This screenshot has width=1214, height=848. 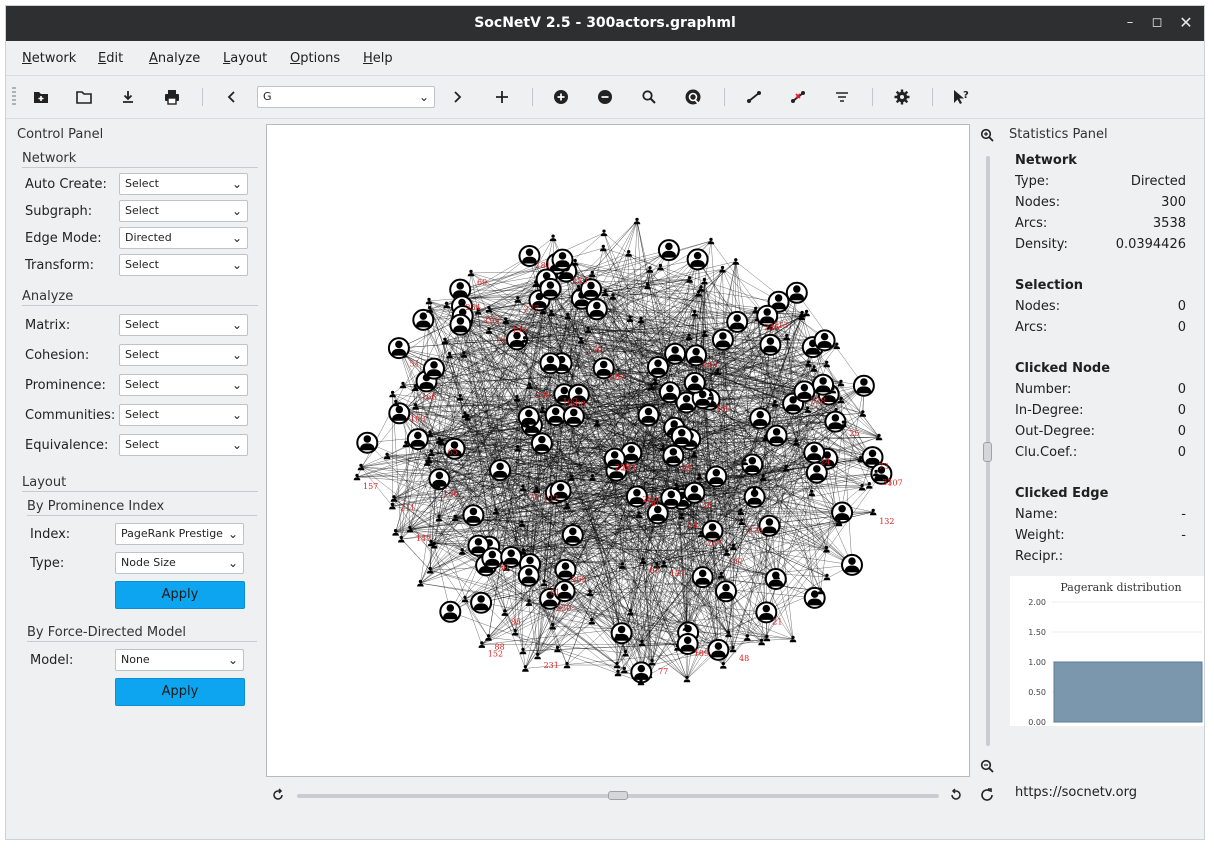 I want to click on menu-edit: Edit, so click(x=110, y=58).